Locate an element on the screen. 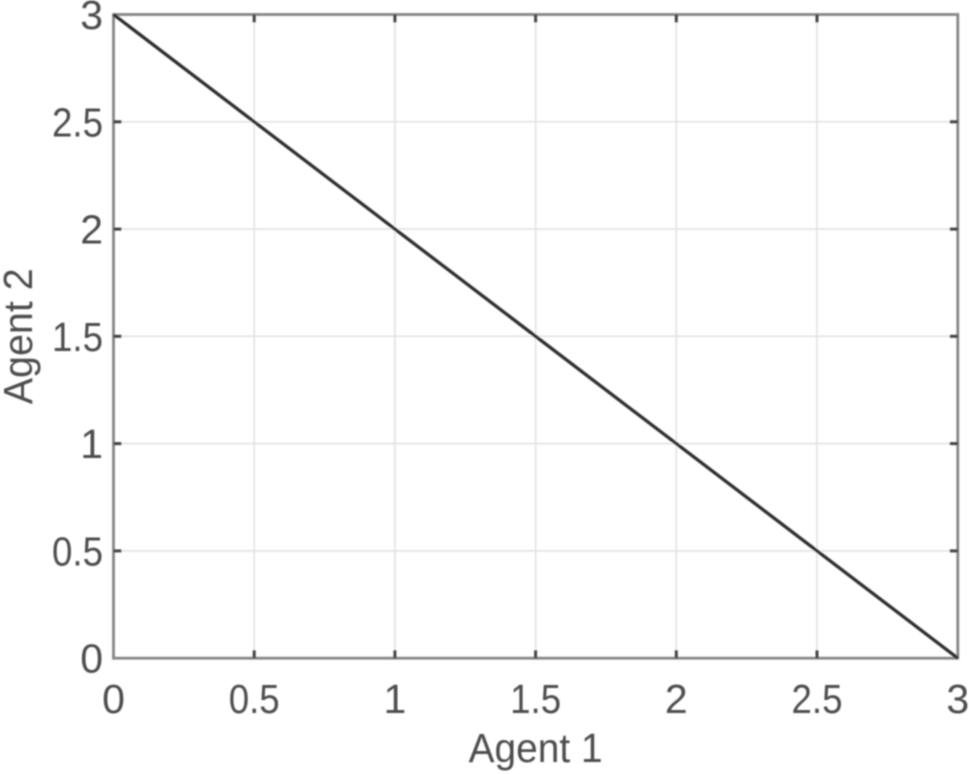 Image resolution: width=969 pixels, height=774 pixels. svg-text: Agent 1 is located at coordinates (536, 748).